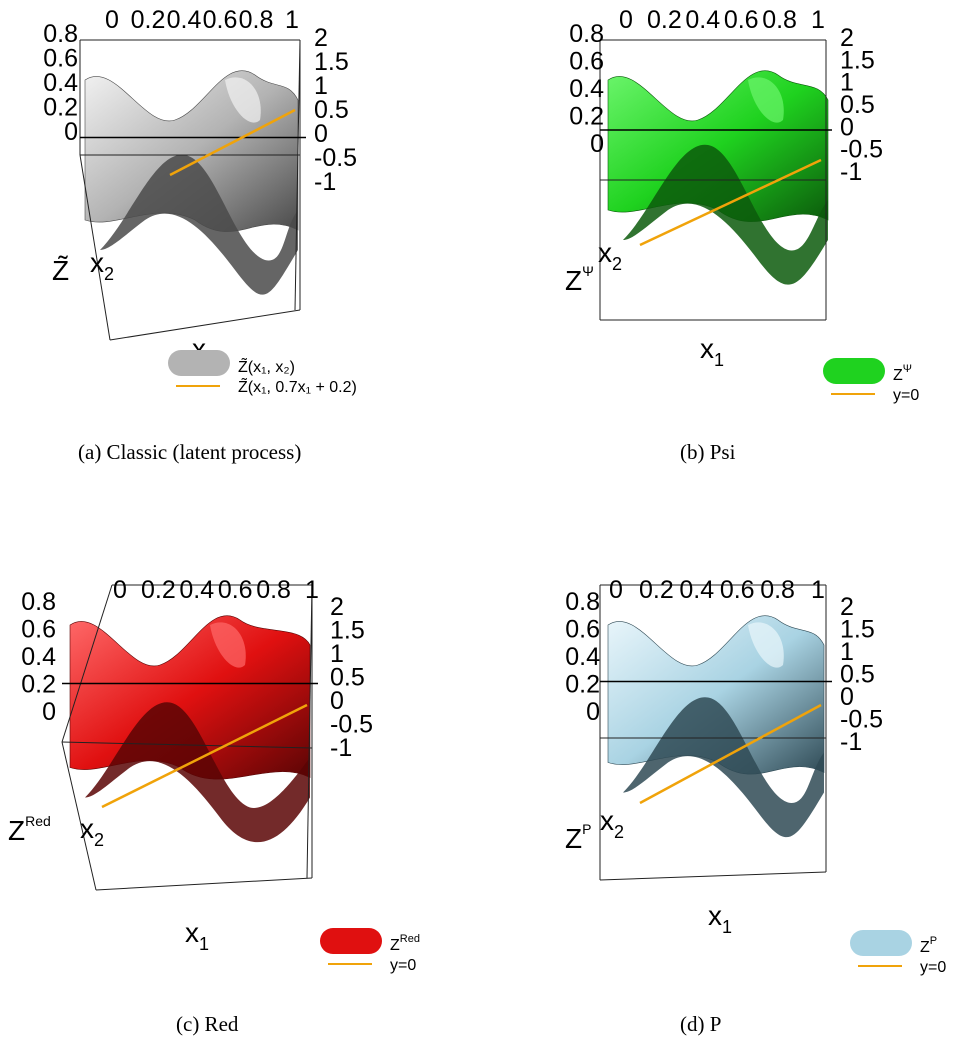 This screenshot has height=1047, width=972. I want to click on legend-label: Z̃(x₁, x₂), so click(266, 366).